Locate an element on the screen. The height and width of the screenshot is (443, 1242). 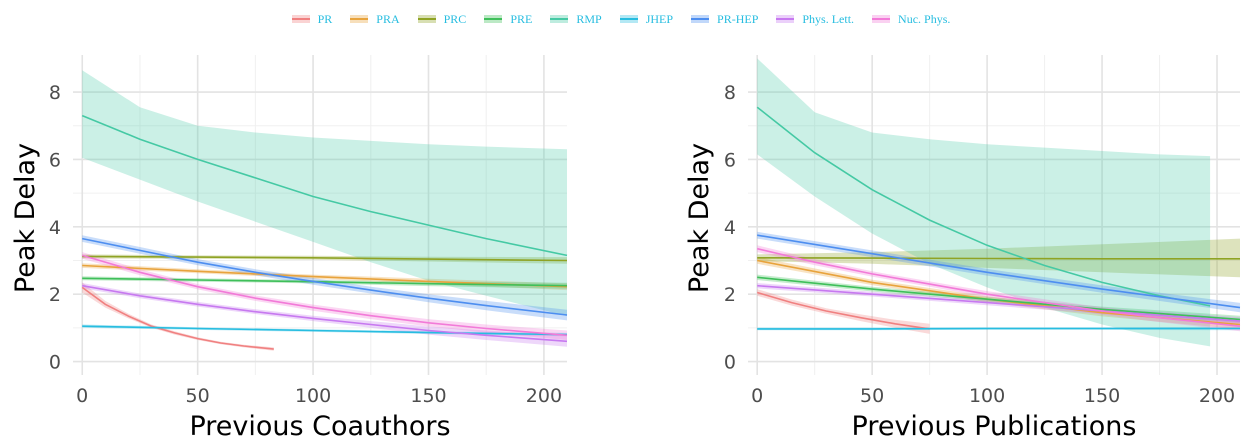
legend-item: PRE is located at coordinates (508, 19).